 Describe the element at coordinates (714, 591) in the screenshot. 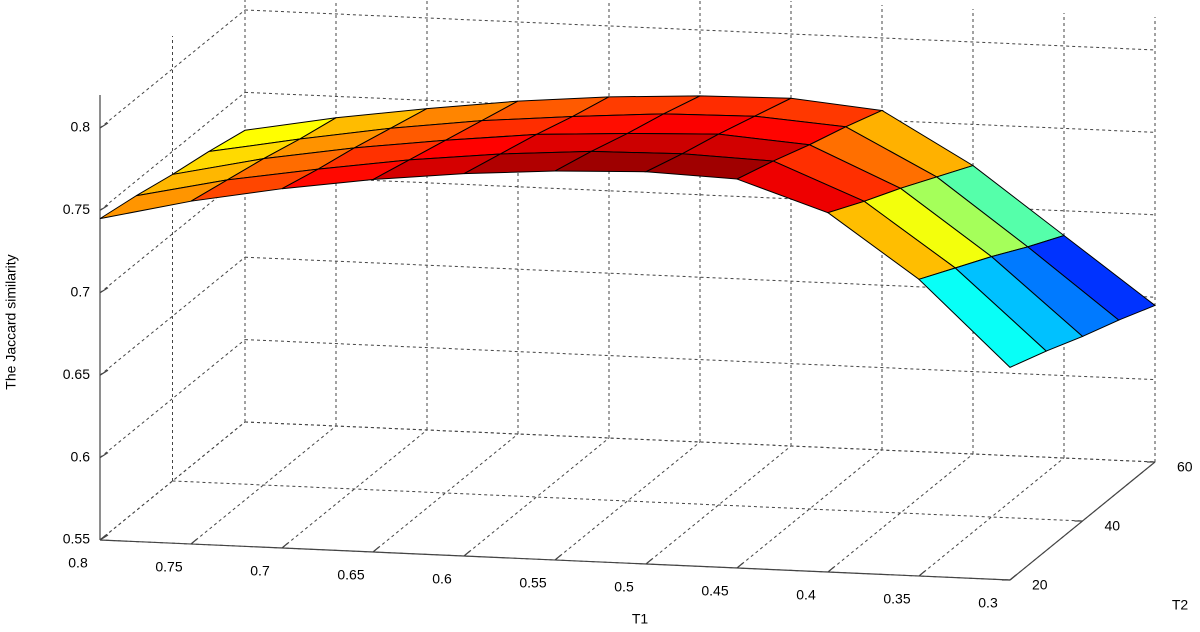

I see `x-tick-label: 0.45` at that location.